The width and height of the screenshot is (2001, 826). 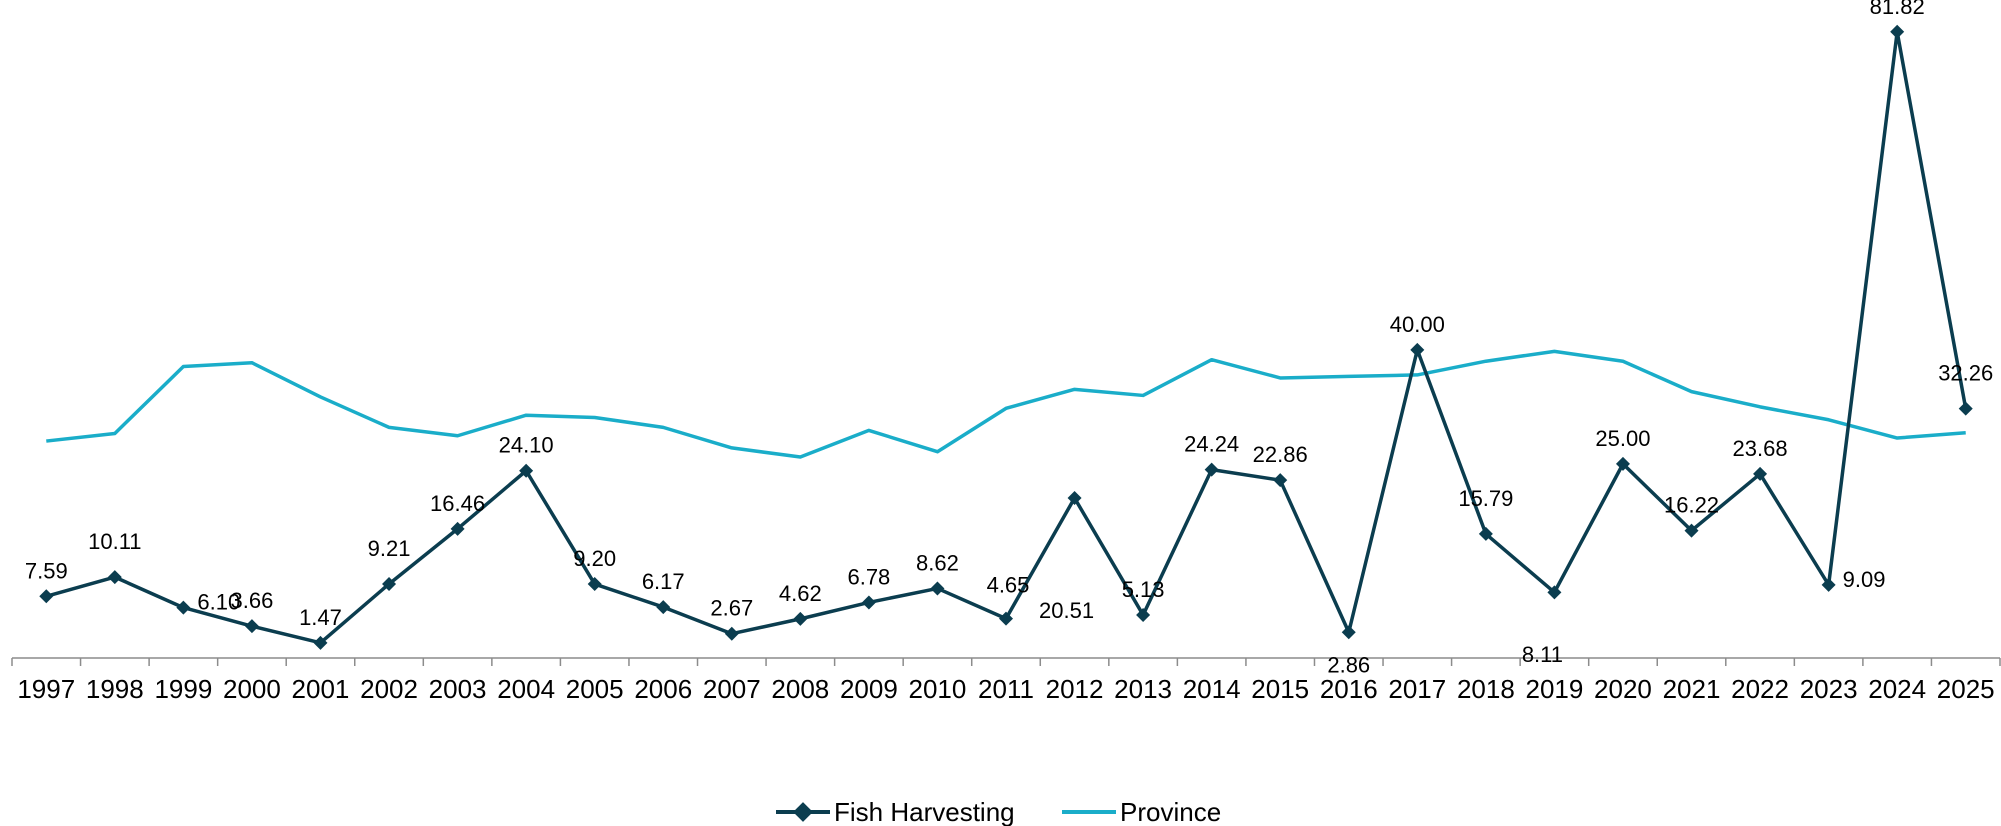 What do you see at coordinates (1006, 689) in the screenshot?
I see `x-tick-label: 2011` at bounding box center [1006, 689].